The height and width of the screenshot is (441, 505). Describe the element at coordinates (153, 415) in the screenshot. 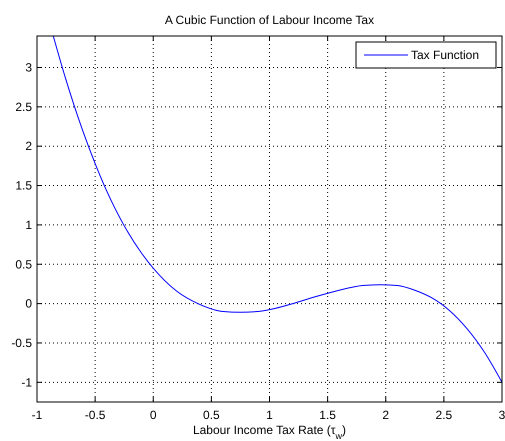

I see `x-tick-label: 0` at that location.